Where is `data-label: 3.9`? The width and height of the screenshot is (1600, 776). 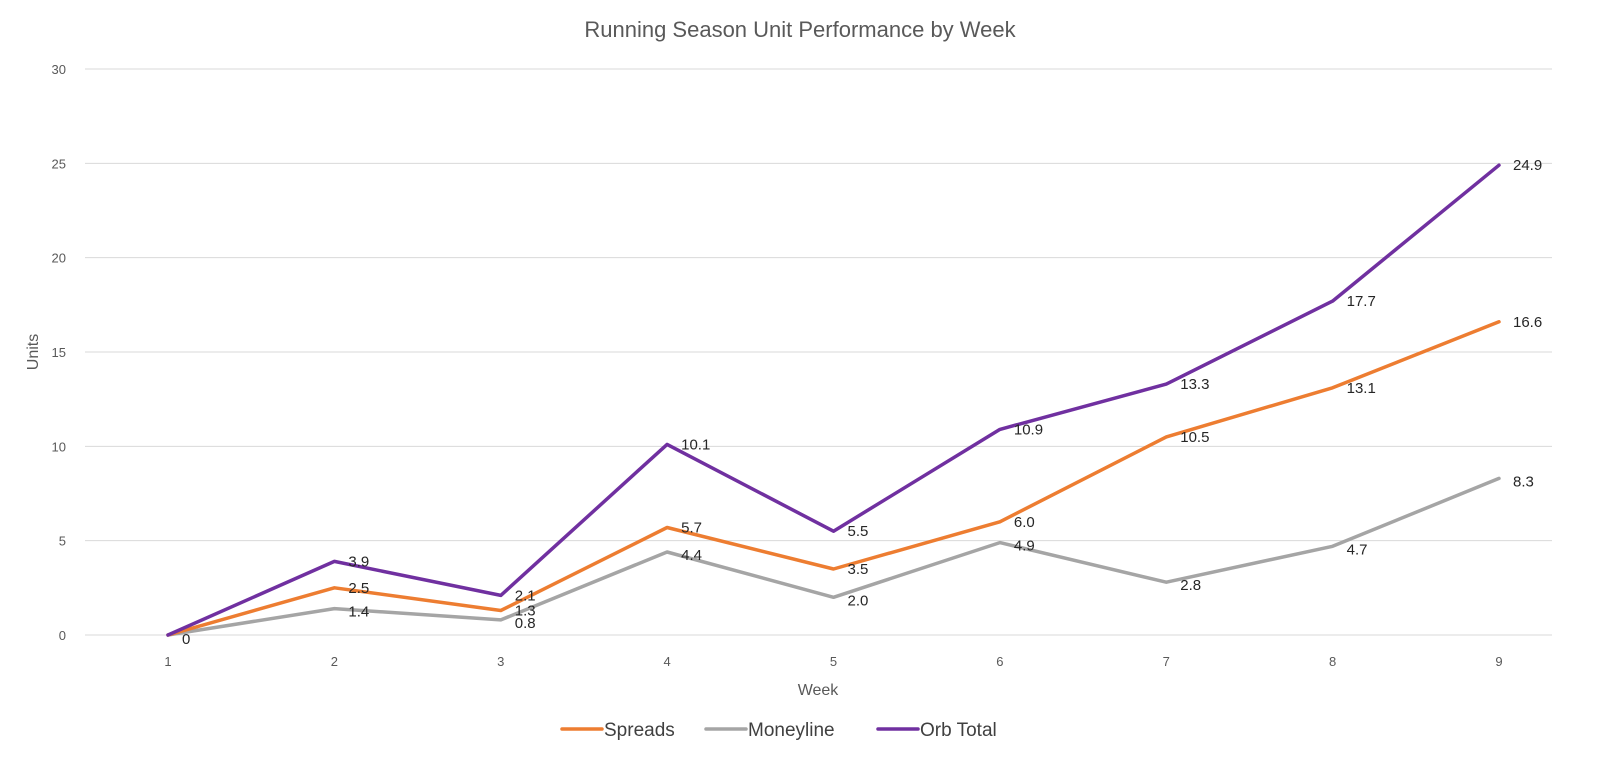
data-label: 3.9 is located at coordinates (358, 561).